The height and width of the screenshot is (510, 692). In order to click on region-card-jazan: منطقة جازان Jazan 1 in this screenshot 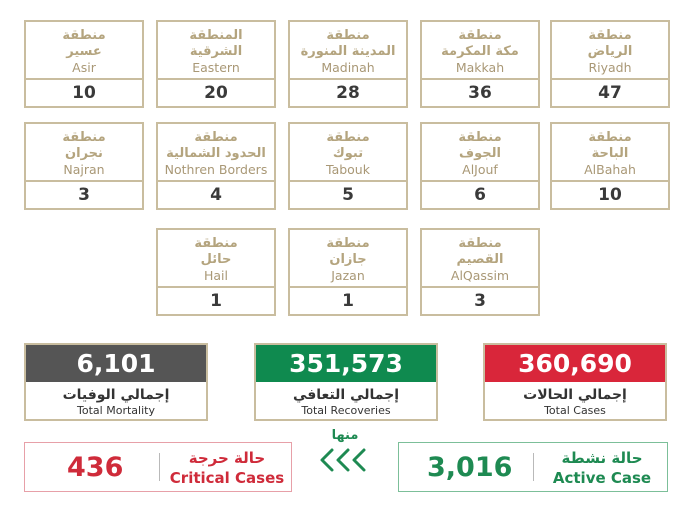, I will do `click(348, 272)`.